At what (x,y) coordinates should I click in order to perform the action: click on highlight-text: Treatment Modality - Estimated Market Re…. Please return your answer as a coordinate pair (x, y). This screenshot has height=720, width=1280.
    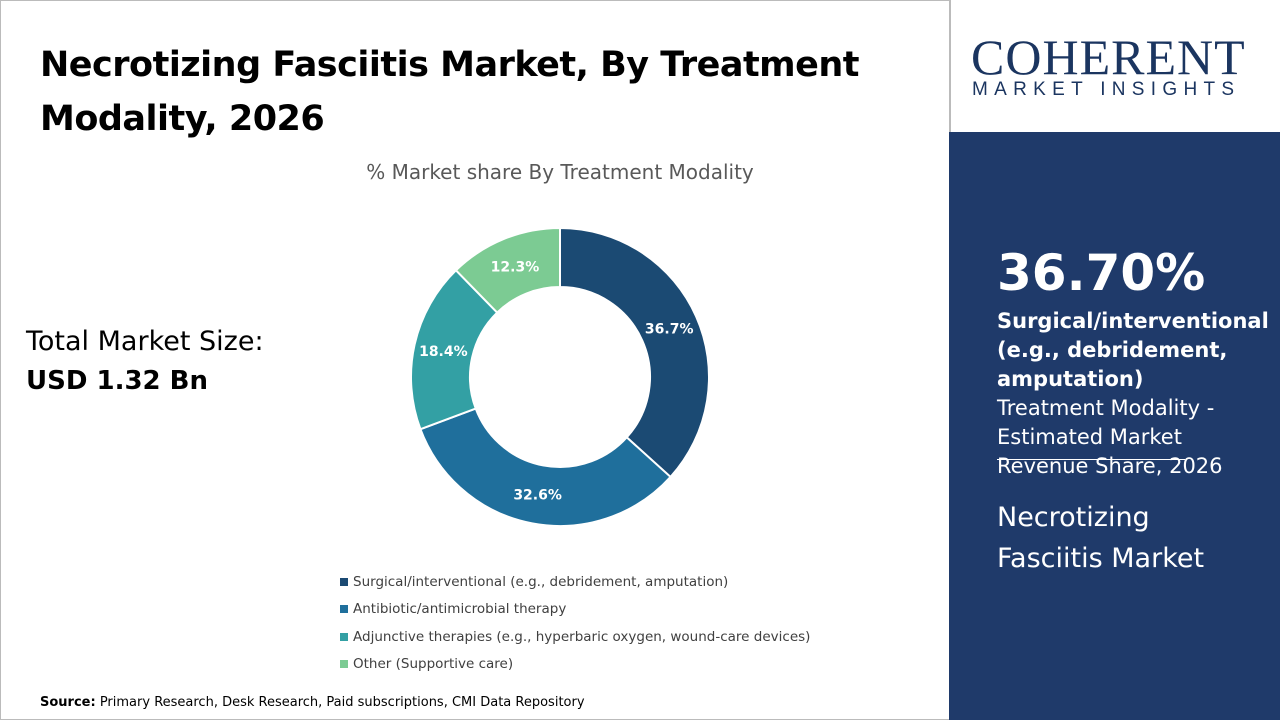
    Looking at the image, I should click on (1110, 436).